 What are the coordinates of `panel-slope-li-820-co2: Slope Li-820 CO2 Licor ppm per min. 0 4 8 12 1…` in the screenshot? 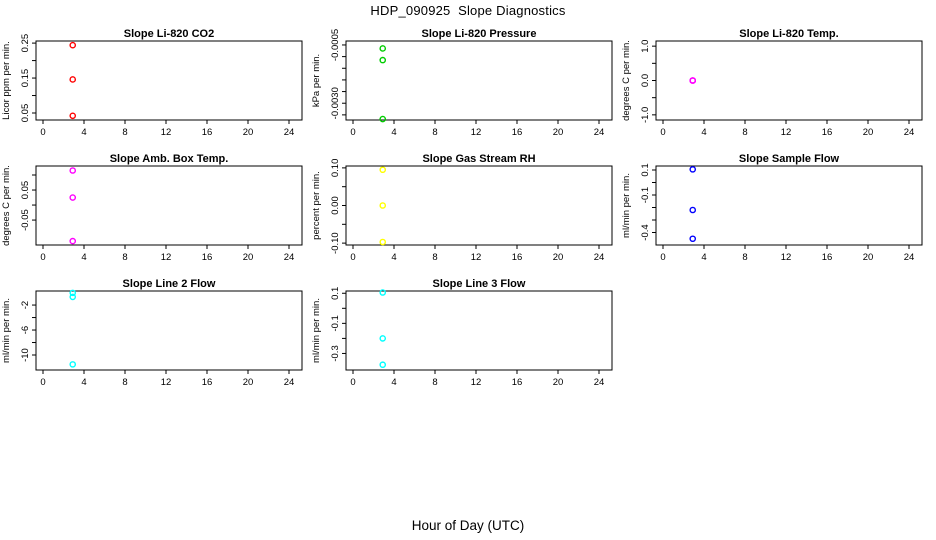 It's located at (152, 83).